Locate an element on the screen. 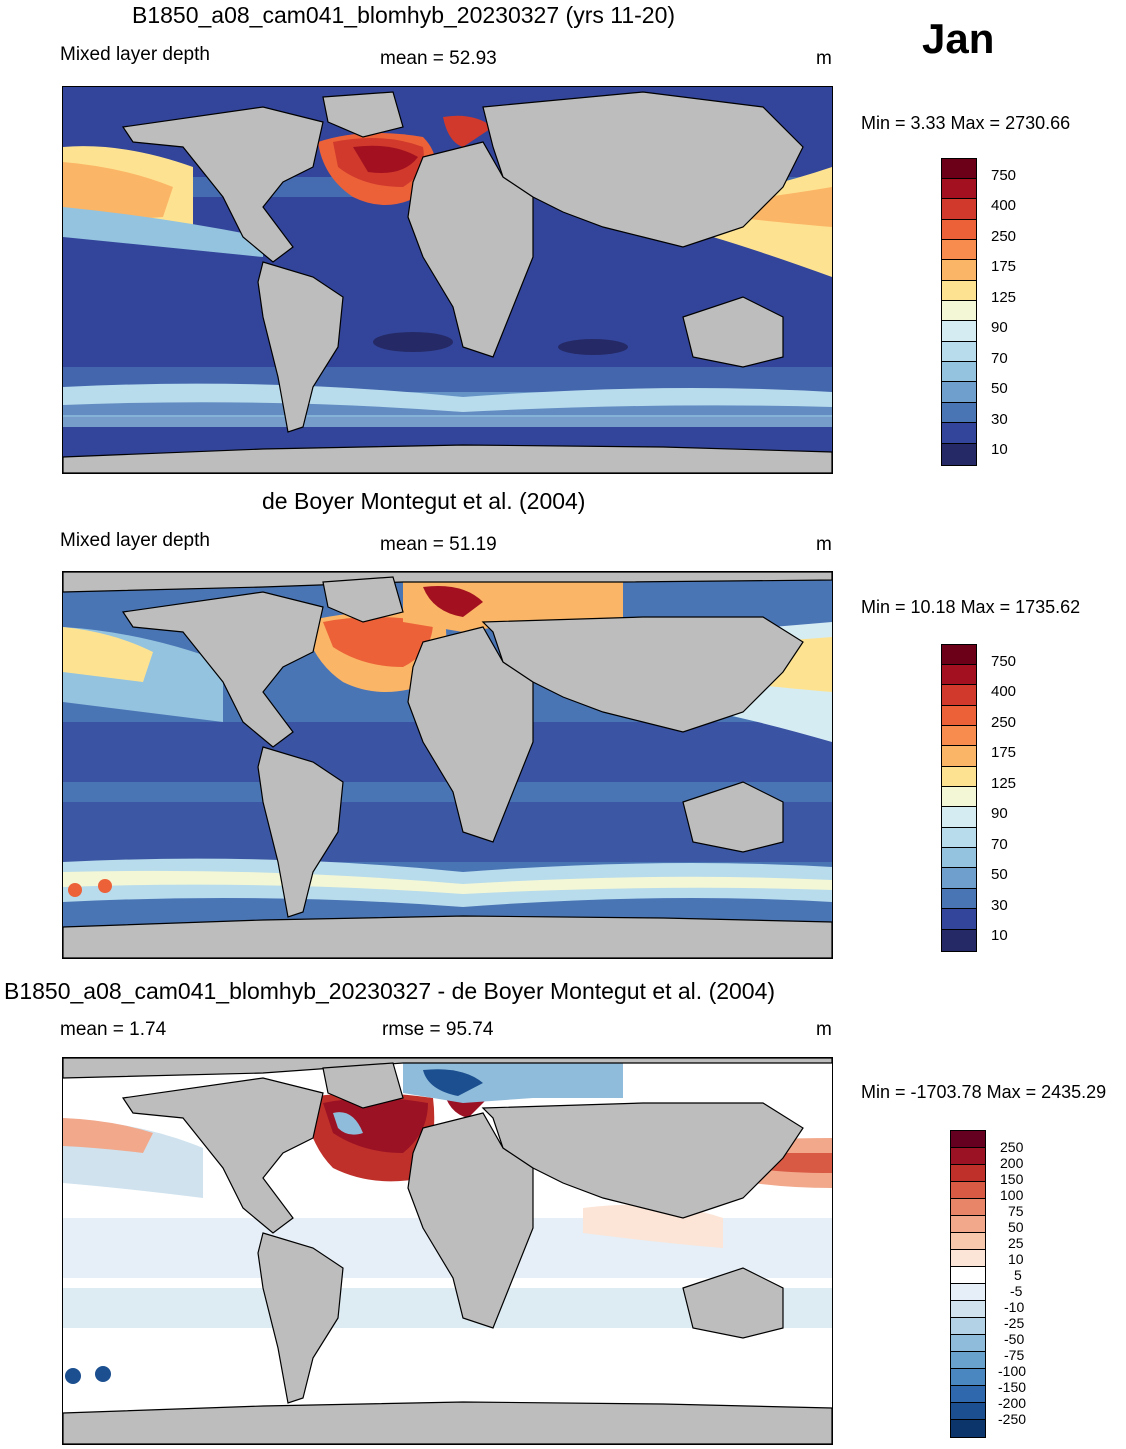 This screenshot has height=1449, width=1126. panel2-colorbar is located at coordinates (959, 798).